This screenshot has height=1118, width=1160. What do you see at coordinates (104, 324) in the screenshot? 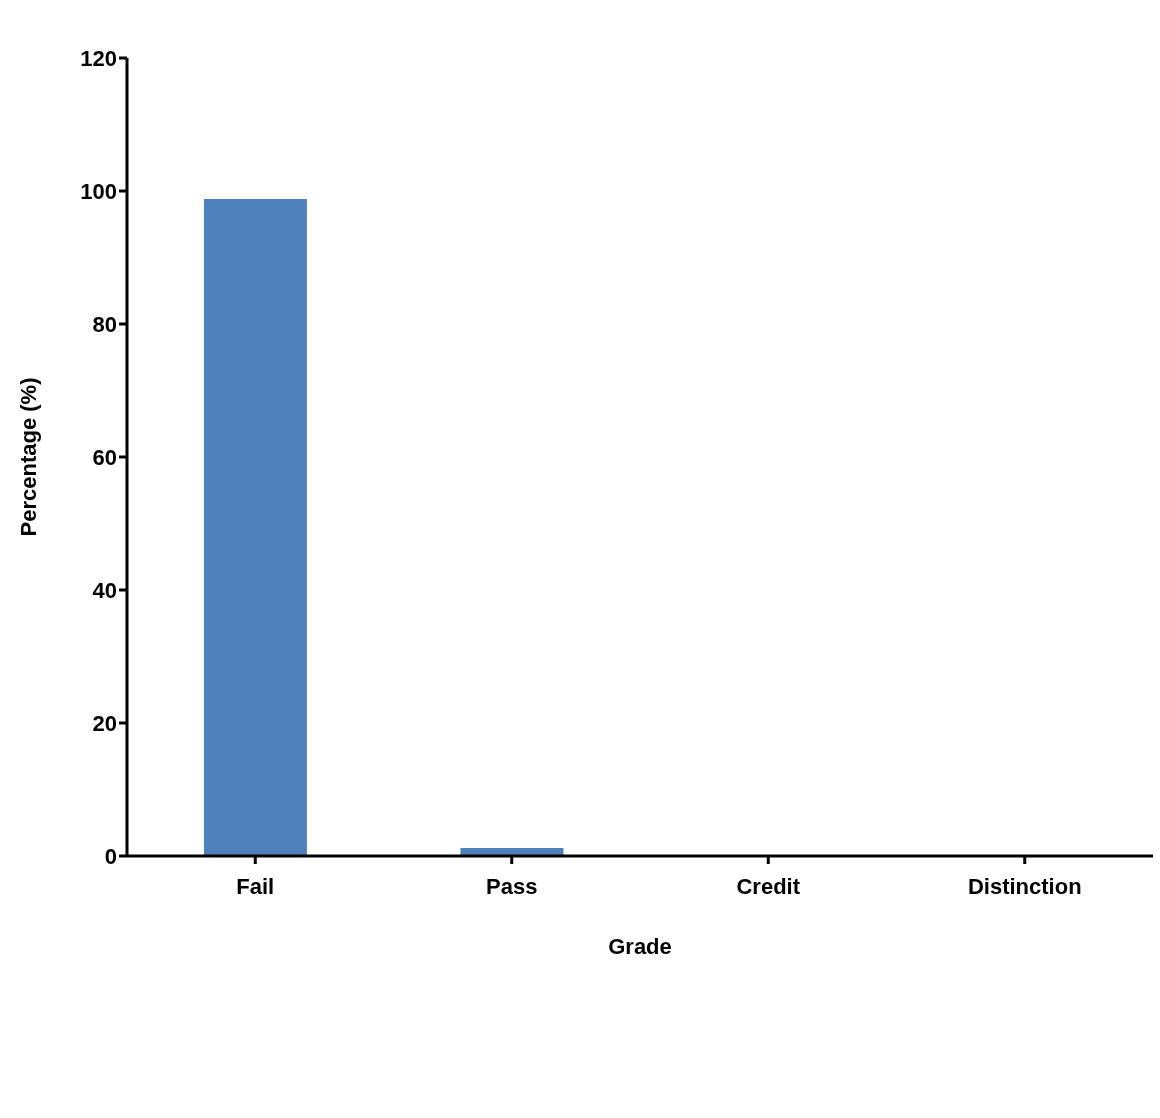
I see `y-tick-label: 80` at bounding box center [104, 324].